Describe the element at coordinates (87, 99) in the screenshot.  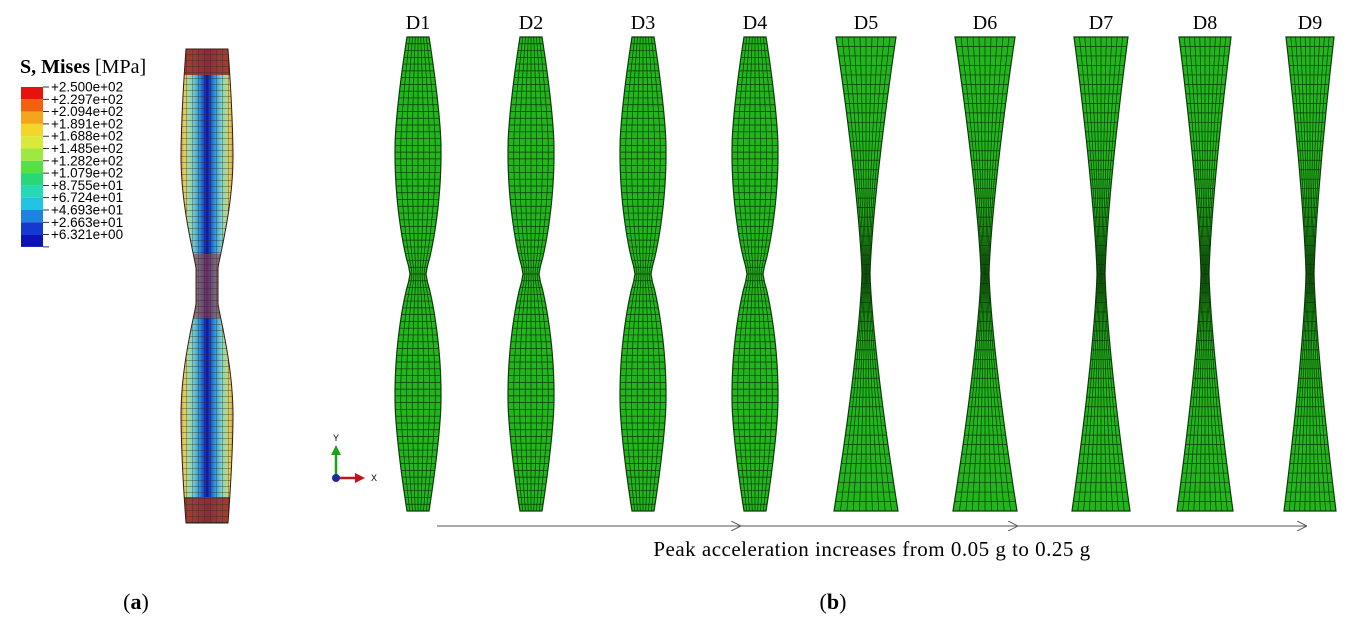
I see `legend-value: +2.297e+02` at that location.